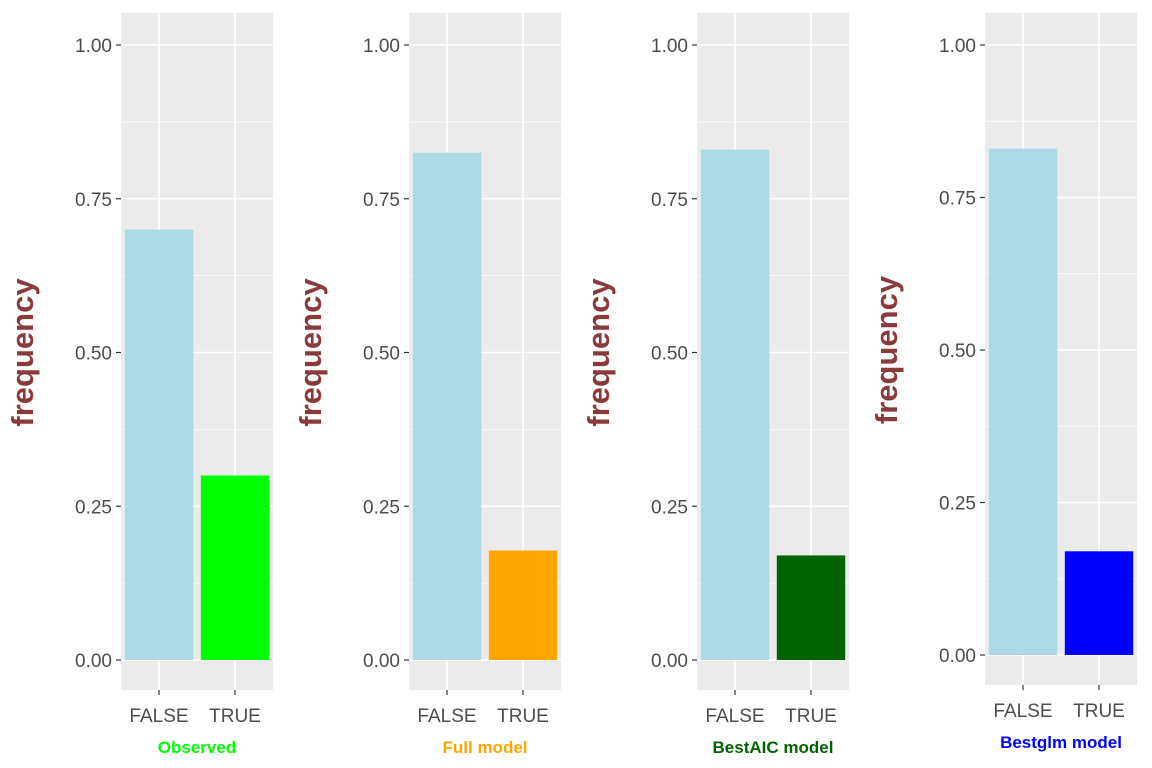  I want to click on x-axis-title: Full model, so click(485, 747).